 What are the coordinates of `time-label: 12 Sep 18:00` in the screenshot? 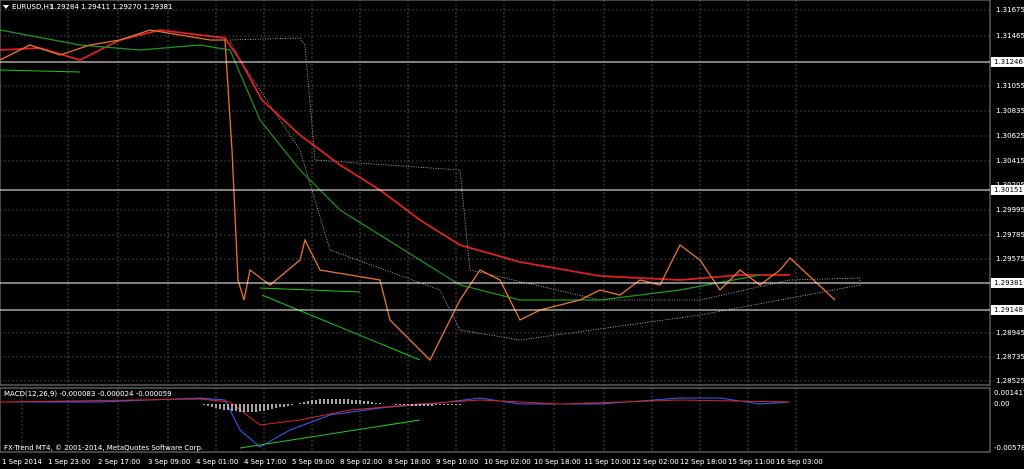 It's located at (703, 462).